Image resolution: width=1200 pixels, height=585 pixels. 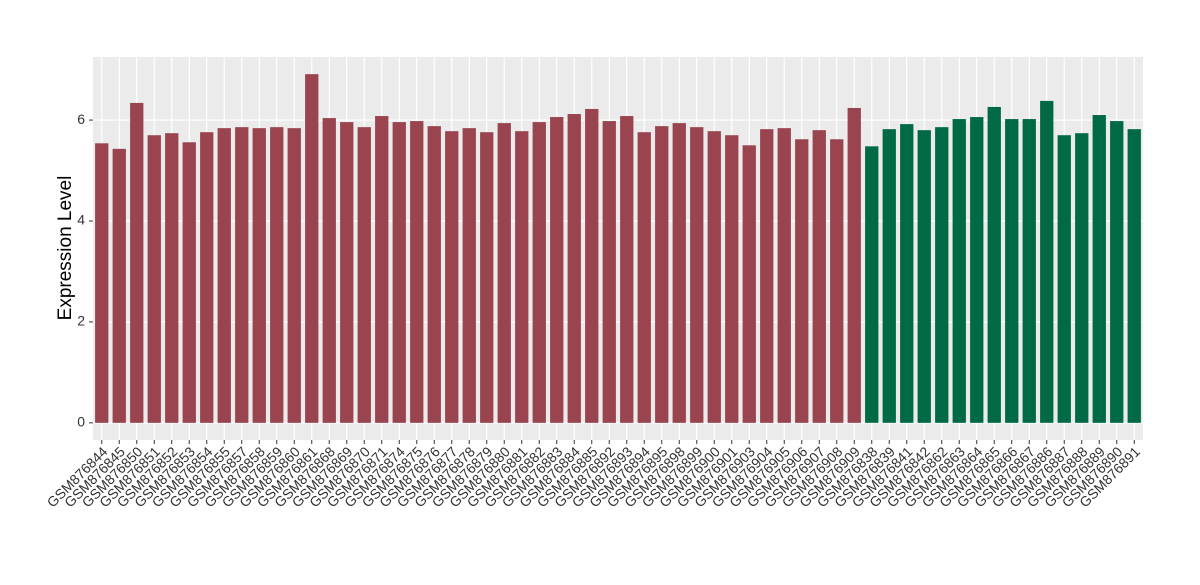 I want to click on y-tick-label: 2, so click(x=81, y=321).